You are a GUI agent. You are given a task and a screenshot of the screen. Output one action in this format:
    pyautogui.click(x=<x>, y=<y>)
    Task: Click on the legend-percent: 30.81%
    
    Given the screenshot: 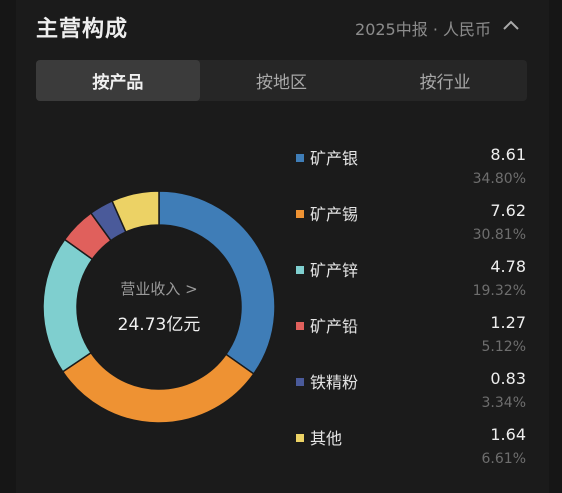 What is the action you would take?
    pyautogui.click(x=499, y=235)
    